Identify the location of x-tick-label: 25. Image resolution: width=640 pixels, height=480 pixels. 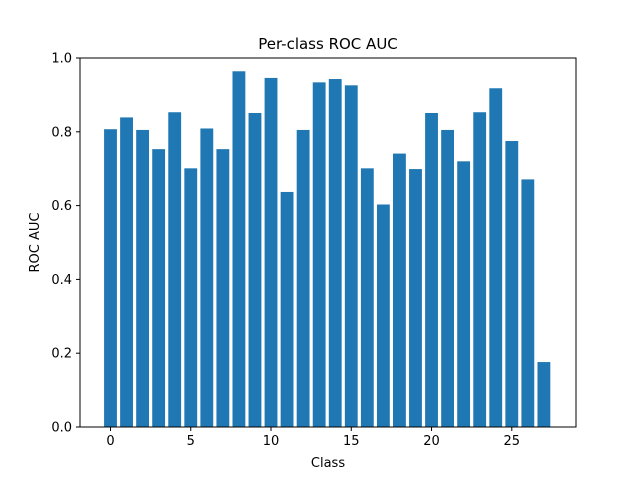
(512, 441).